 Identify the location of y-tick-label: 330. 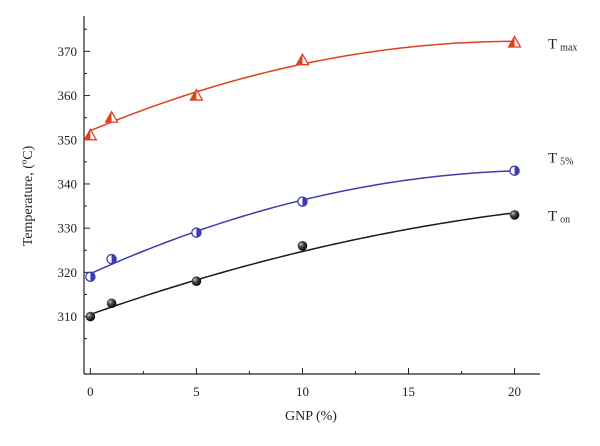
(68, 228).